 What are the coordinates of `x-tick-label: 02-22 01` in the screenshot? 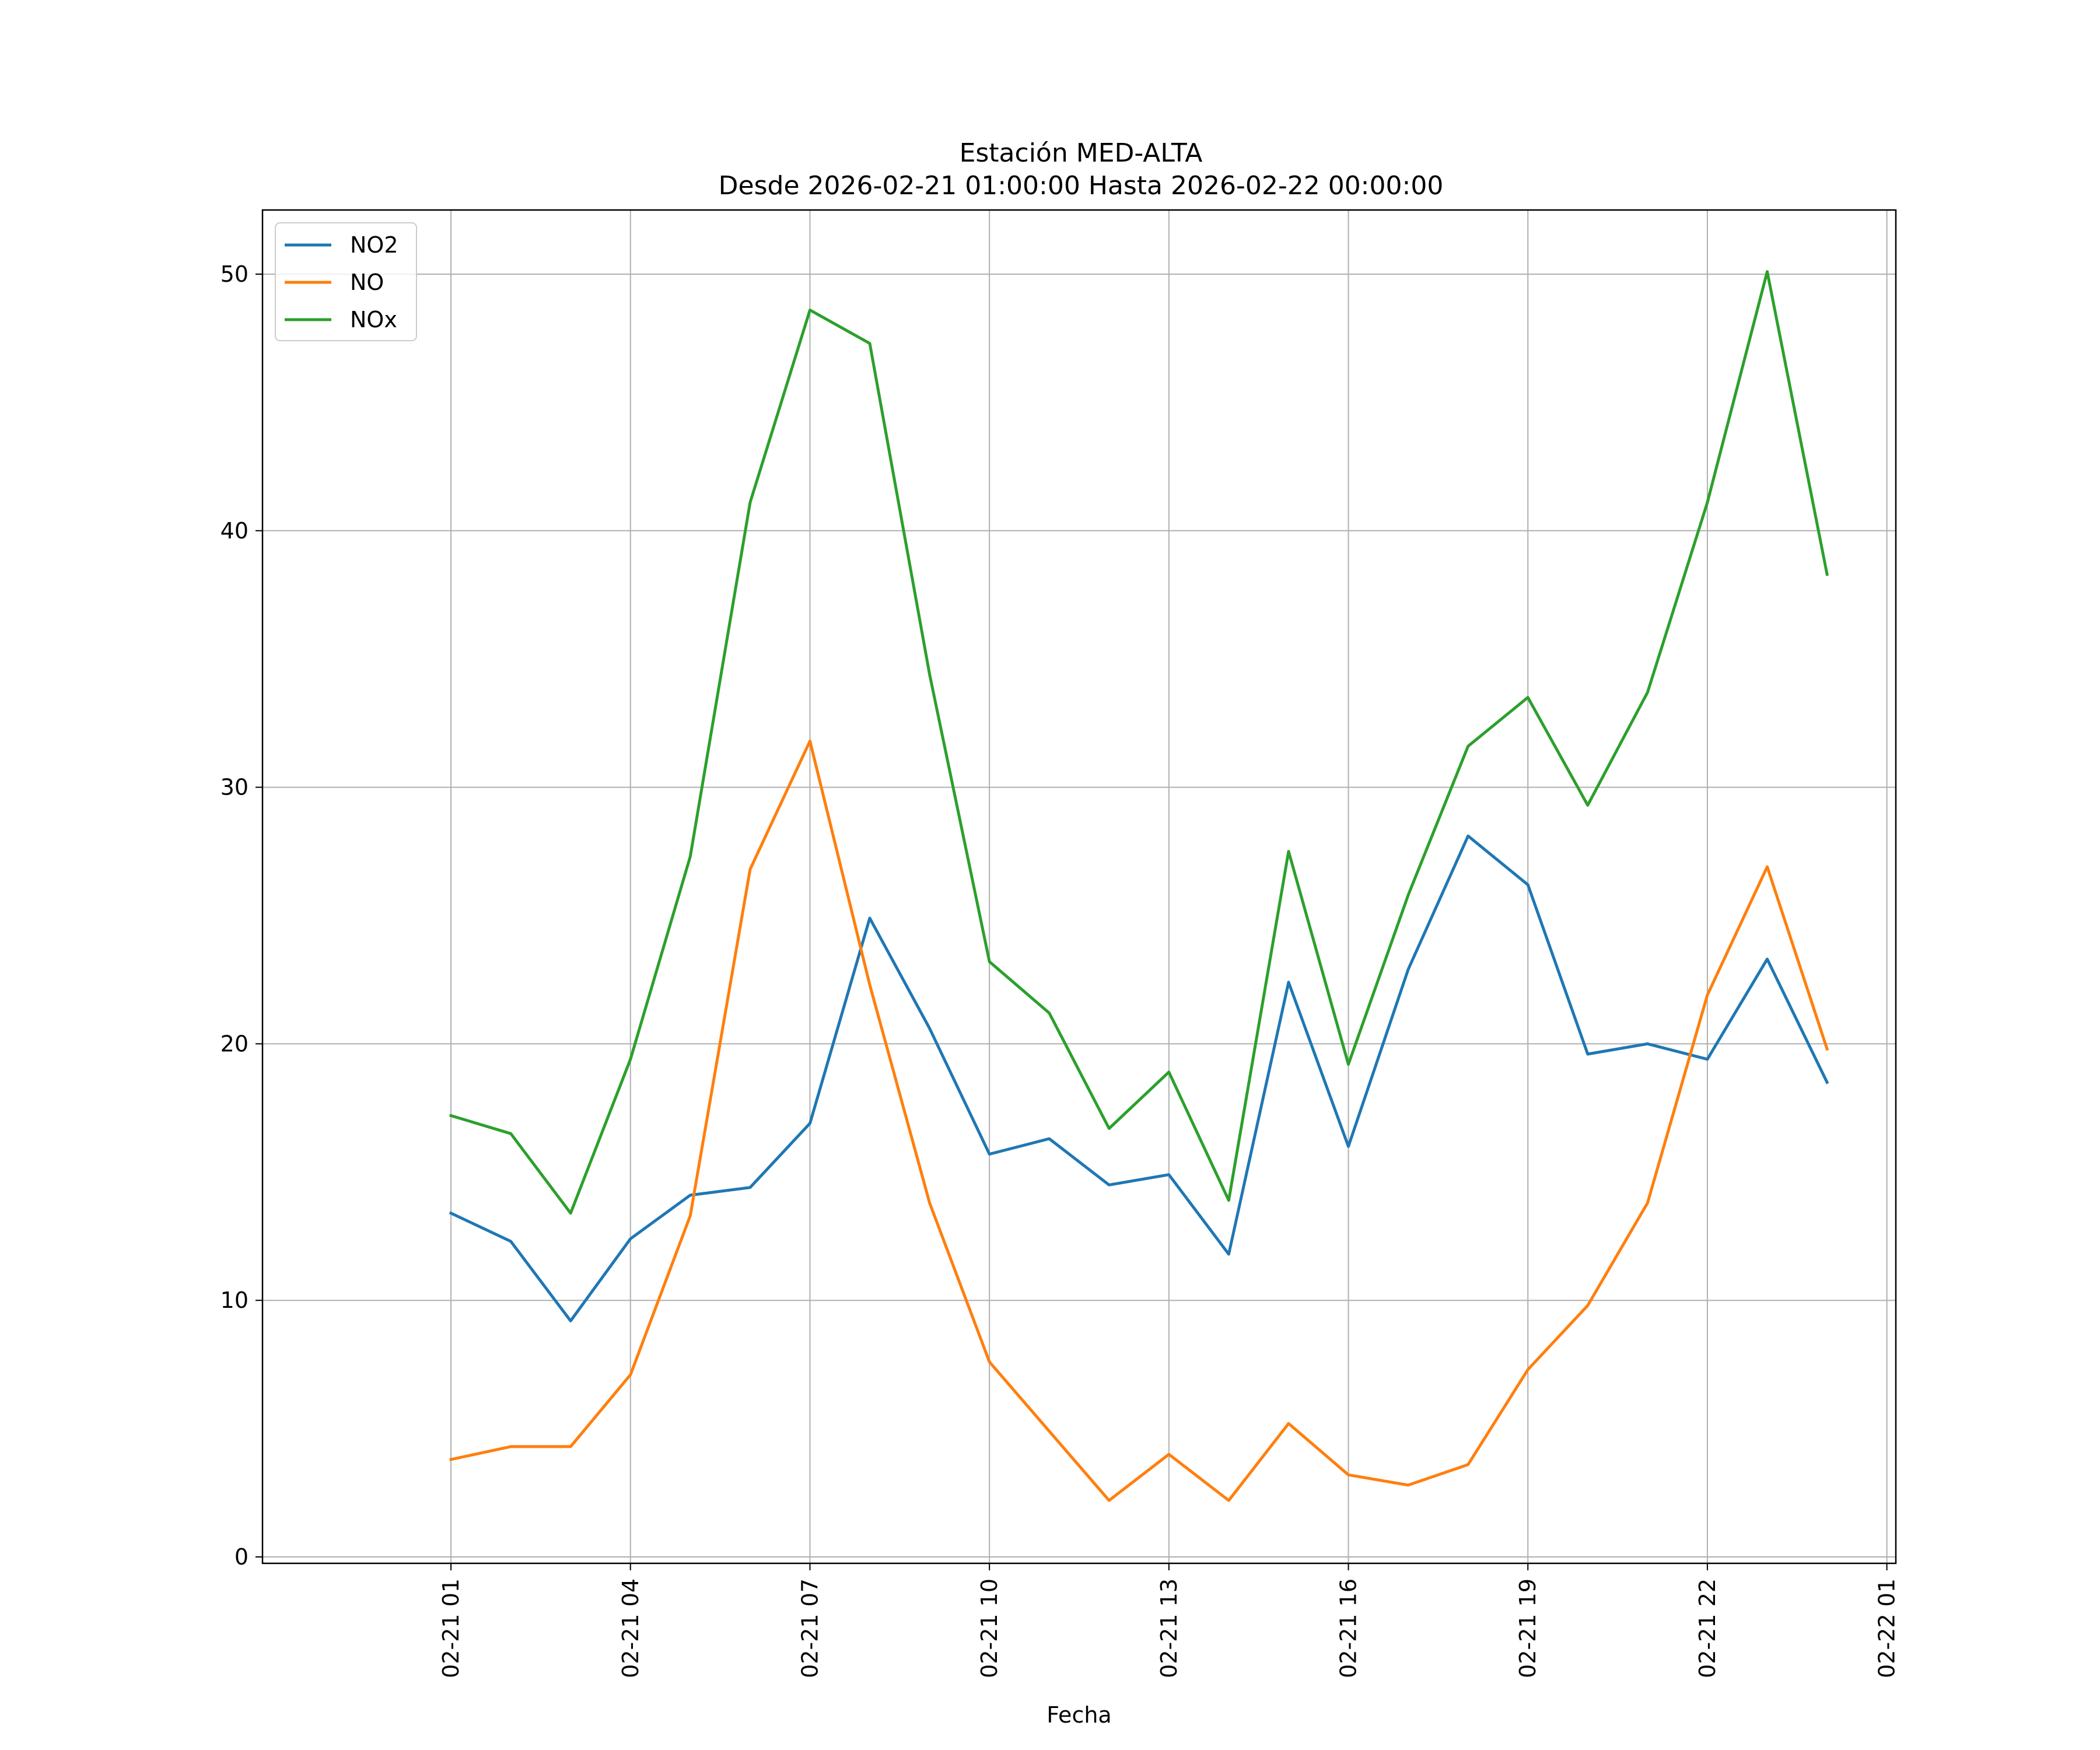 It's located at (1887, 1628).